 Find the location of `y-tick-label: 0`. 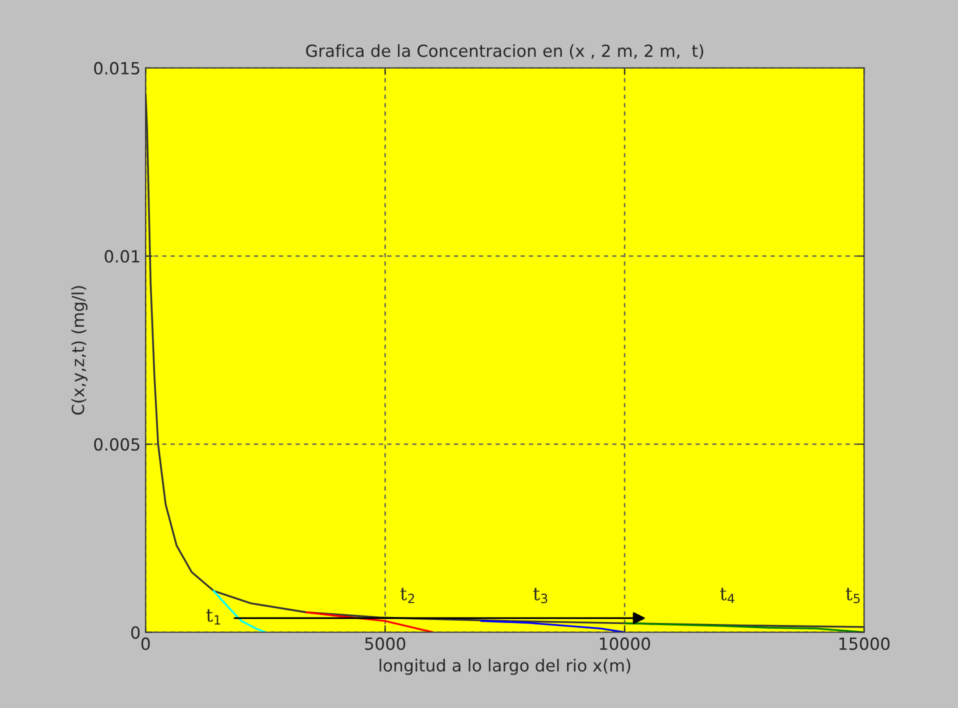

y-tick-label: 0 is located at coordinates (135, 632).